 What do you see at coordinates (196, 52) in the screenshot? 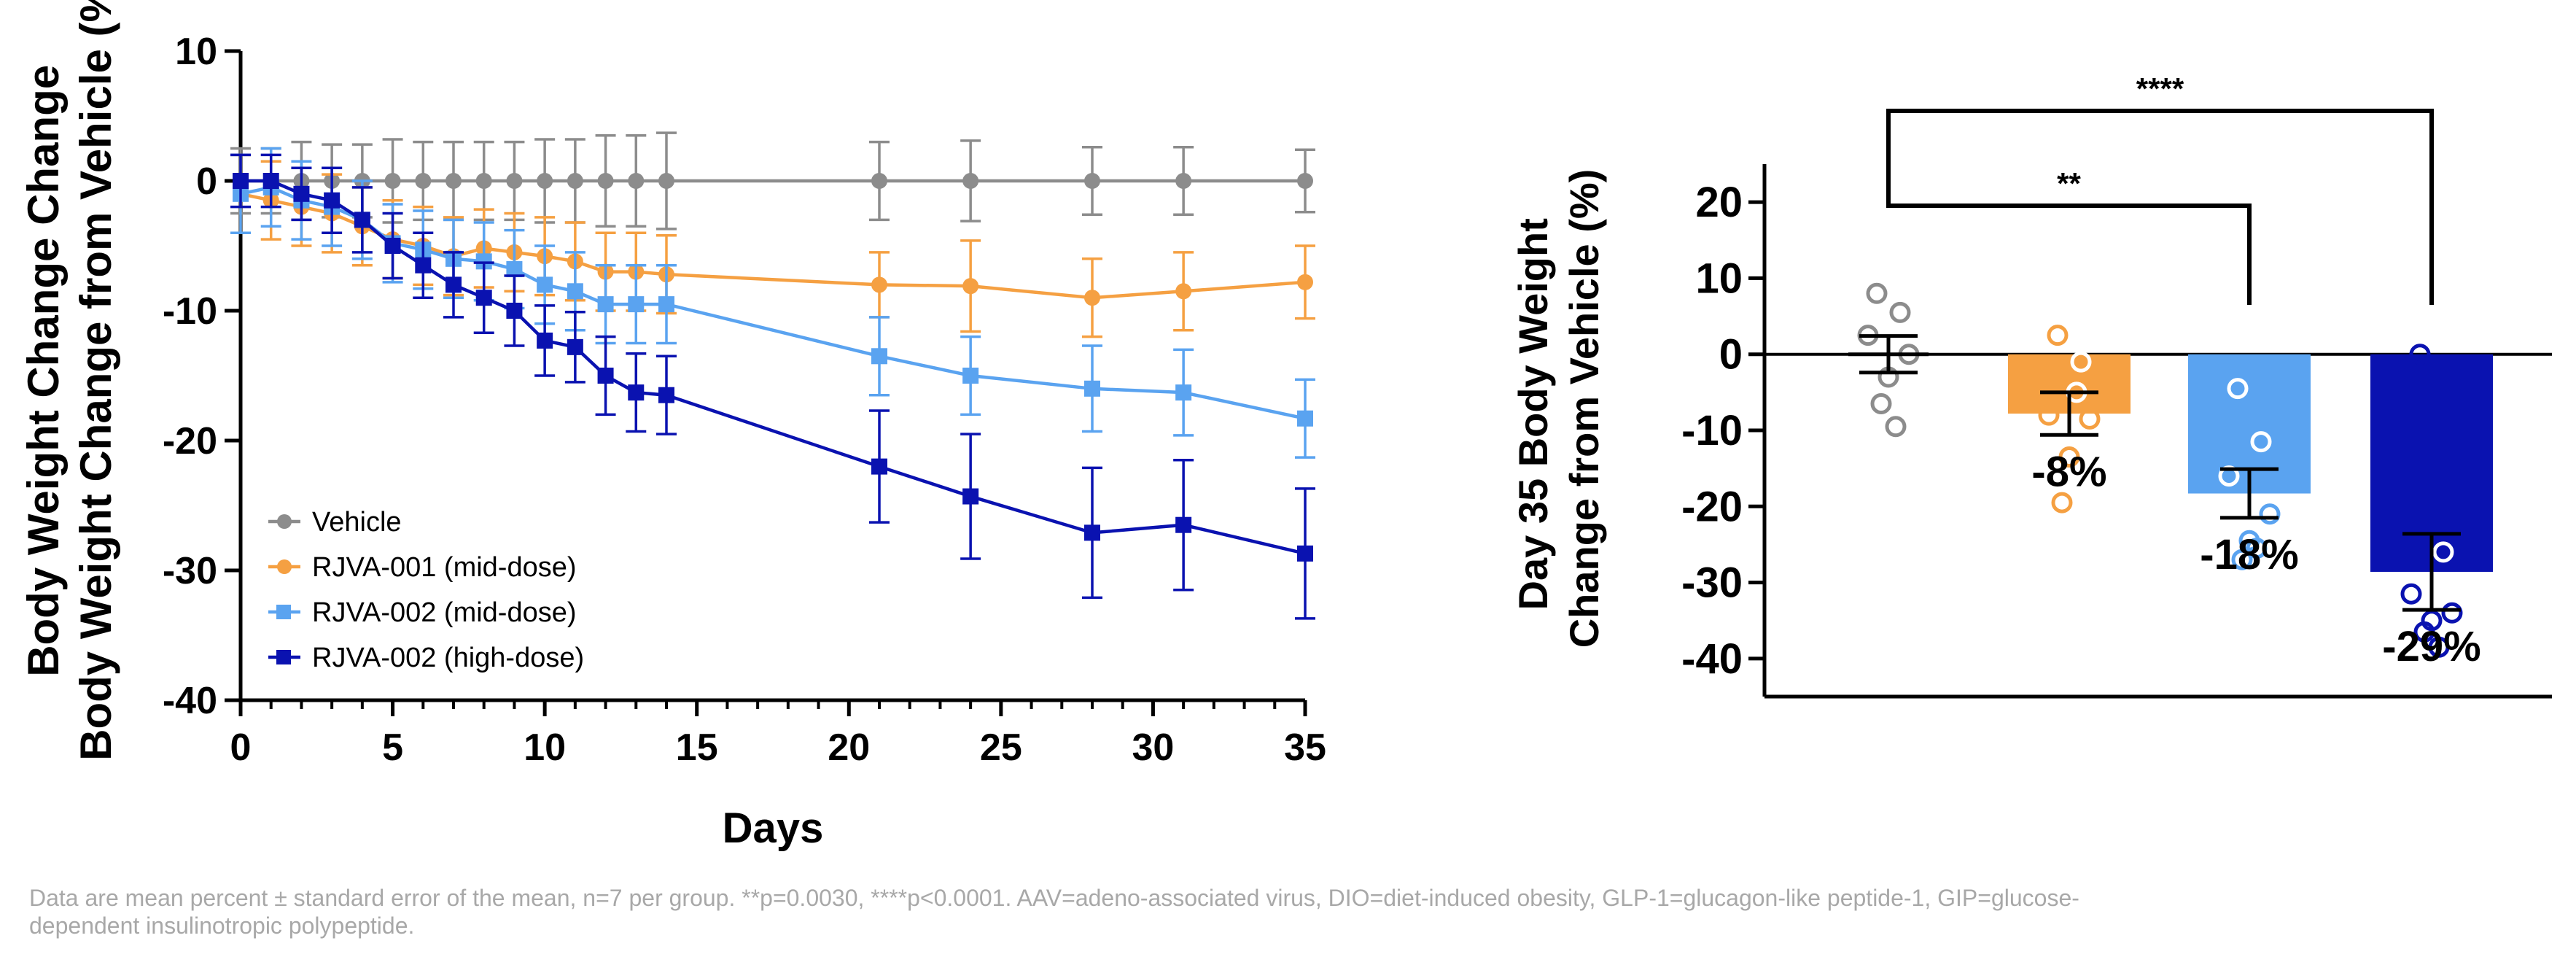
I see `line-chart-y-tick-label: 10` at bounding box center [196, 52].